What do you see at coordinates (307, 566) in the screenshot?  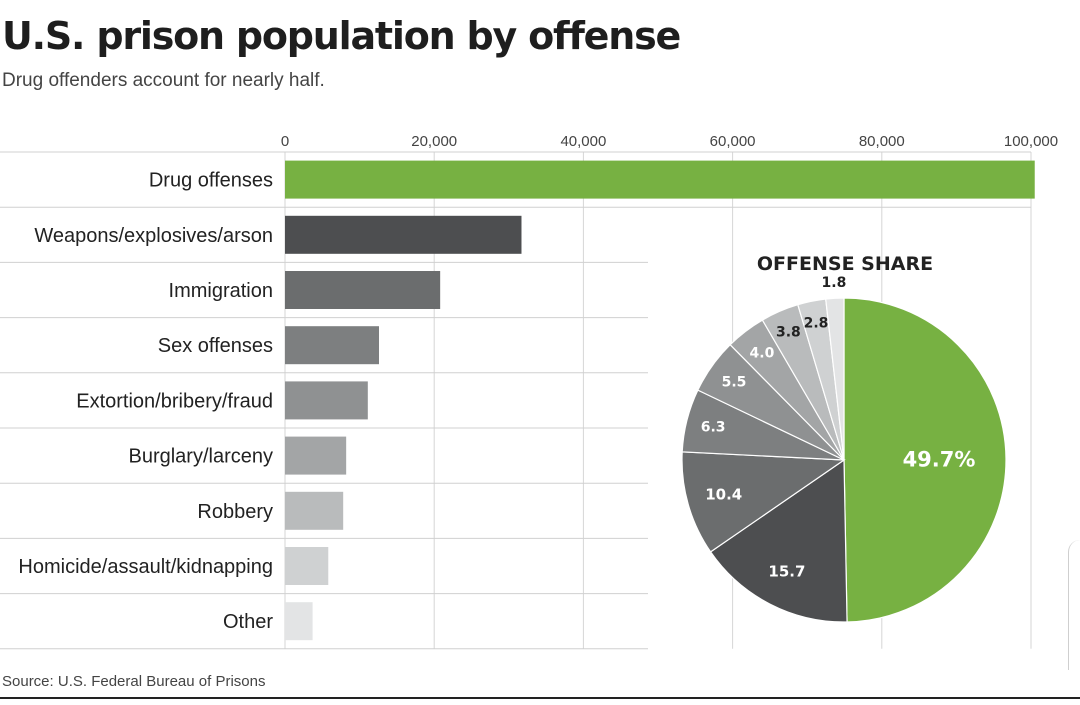 I see `bar-homicide-assault-kidnapping` at bounding box center [307, 566].